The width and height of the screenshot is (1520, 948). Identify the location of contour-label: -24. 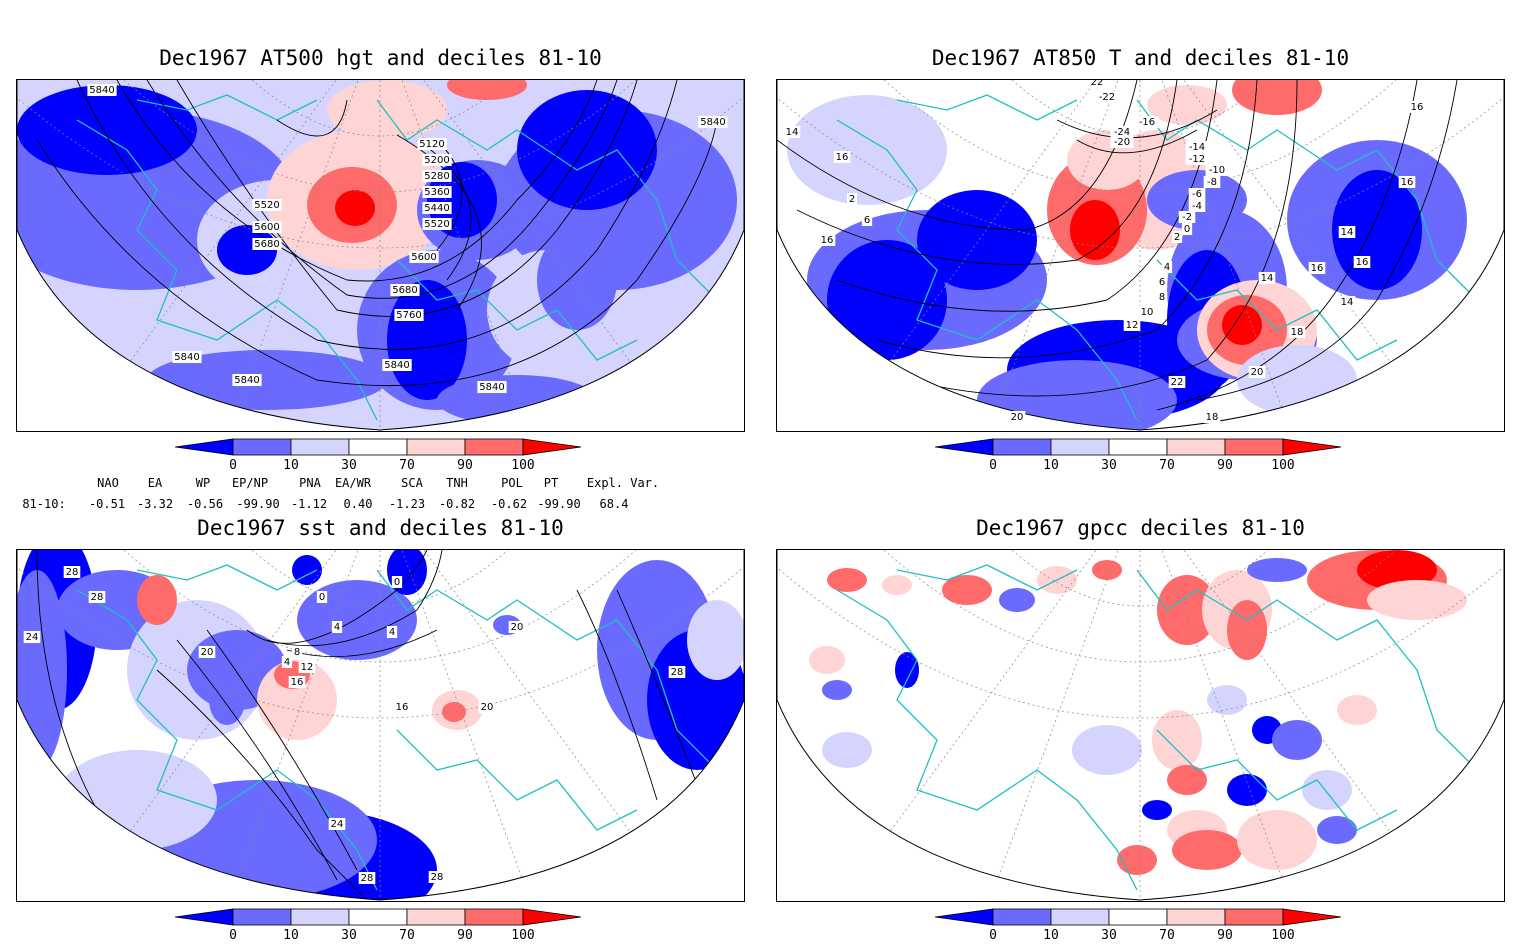
(1122, 132).